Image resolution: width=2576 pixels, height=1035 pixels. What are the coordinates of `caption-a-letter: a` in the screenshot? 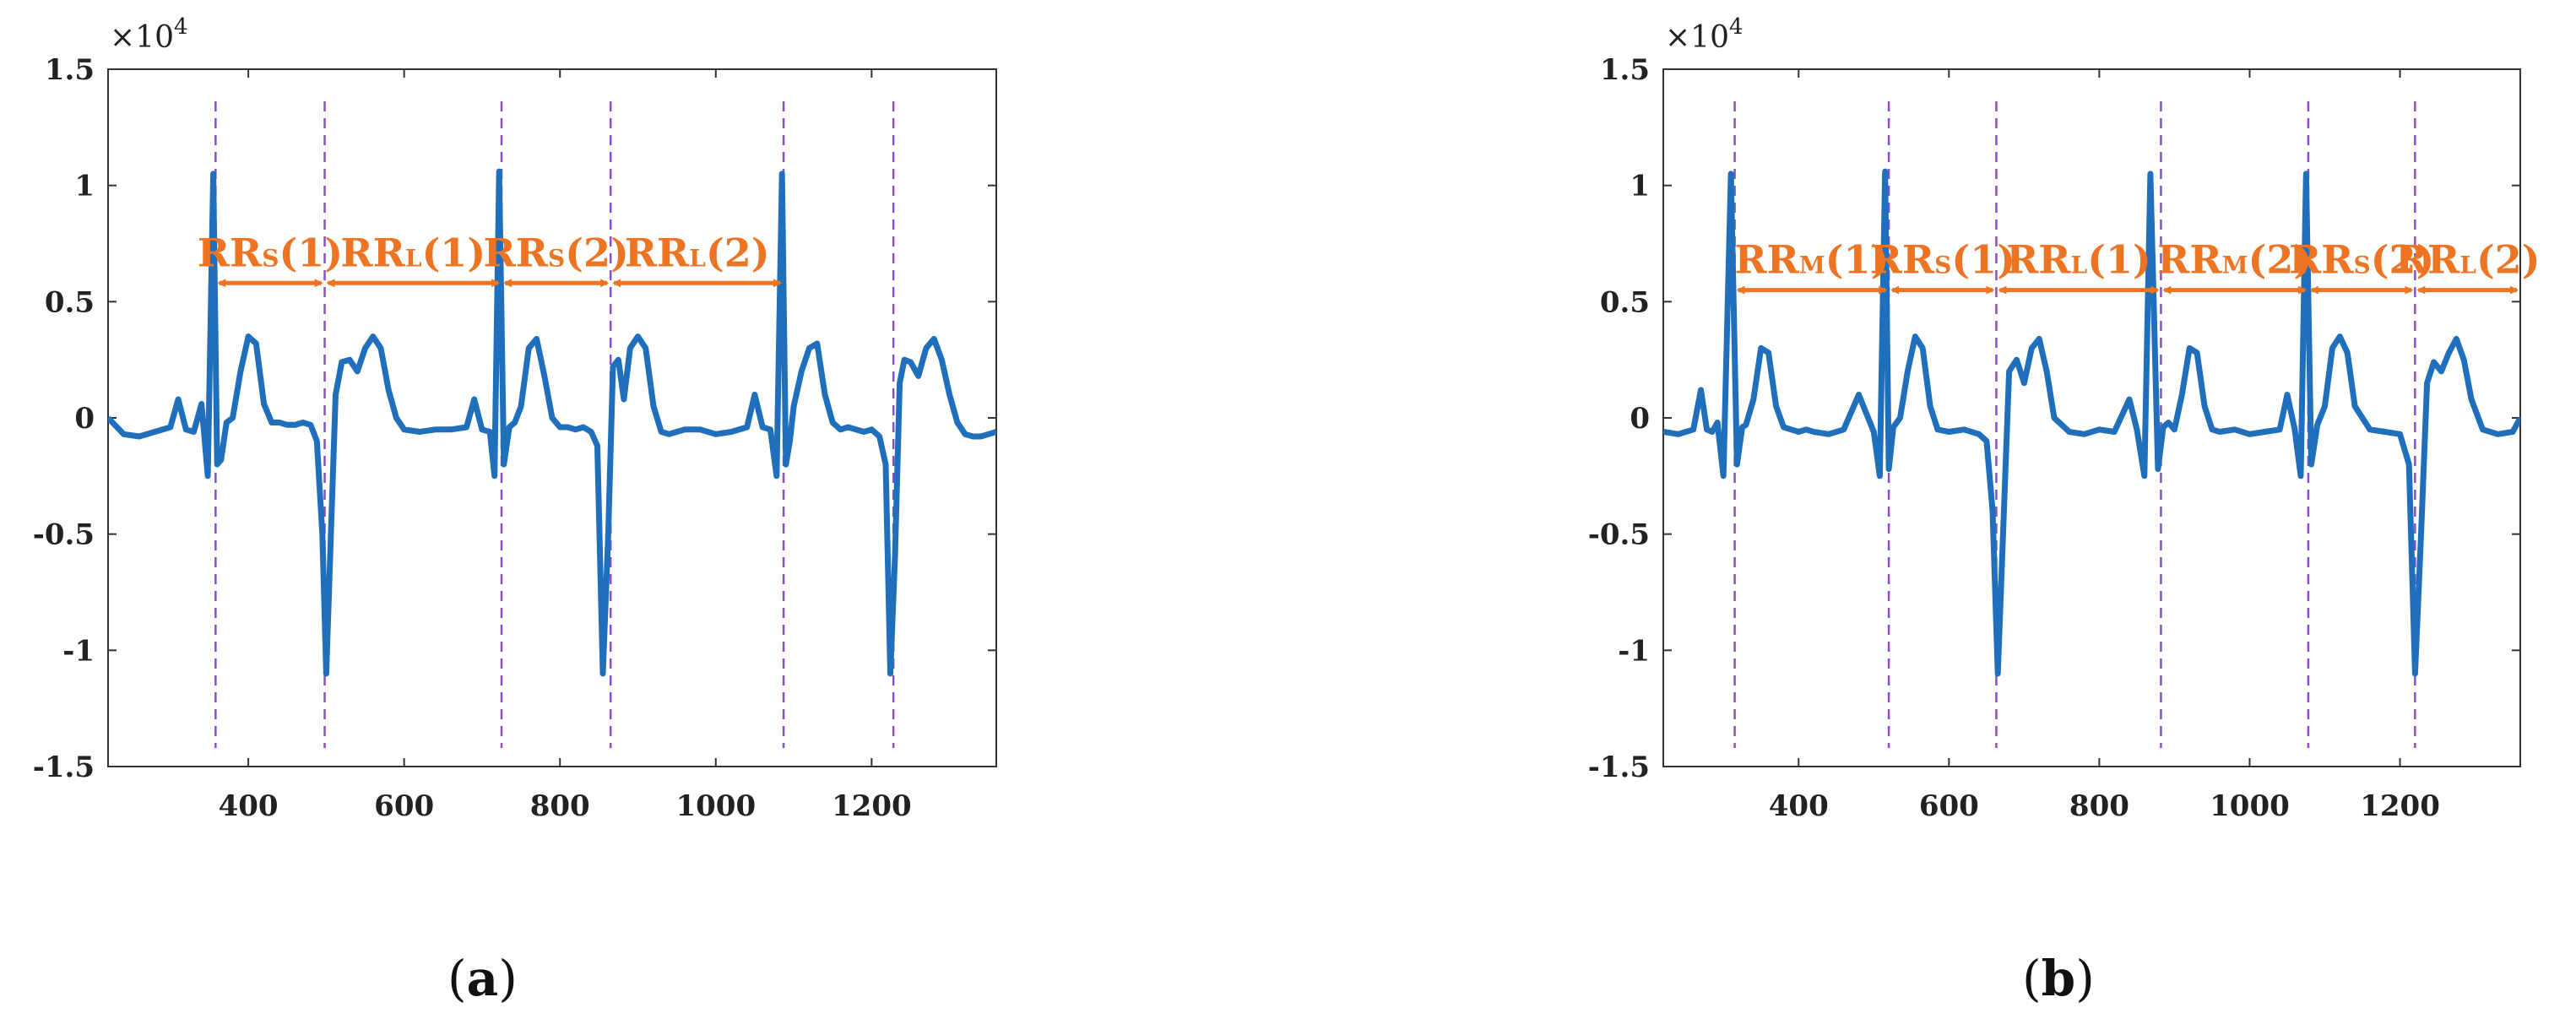 It's located at (483, 978).